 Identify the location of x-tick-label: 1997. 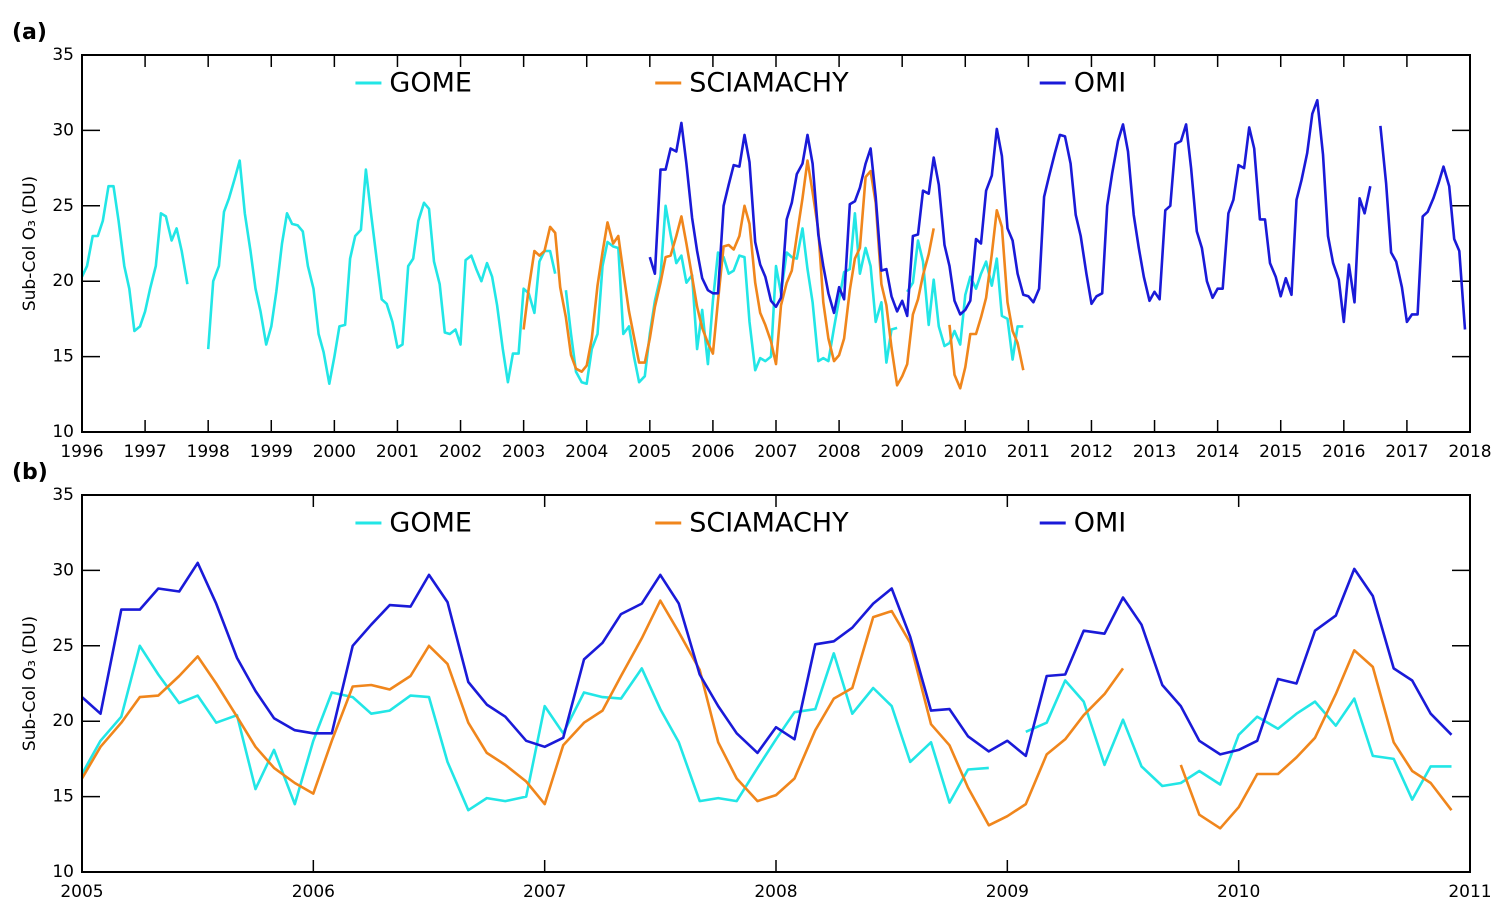
(144, 452).